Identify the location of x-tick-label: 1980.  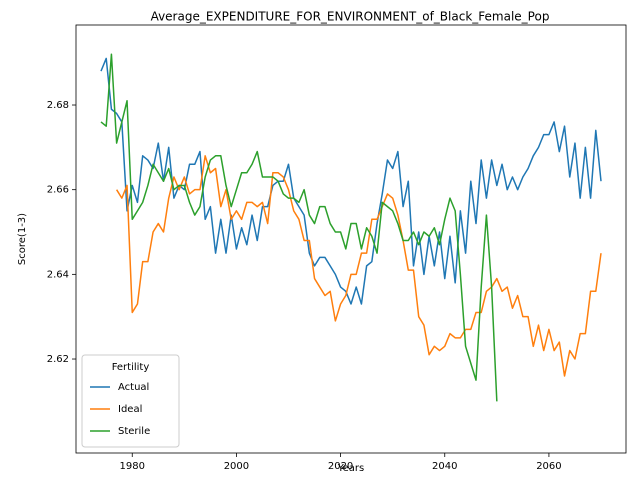
(132, 466).